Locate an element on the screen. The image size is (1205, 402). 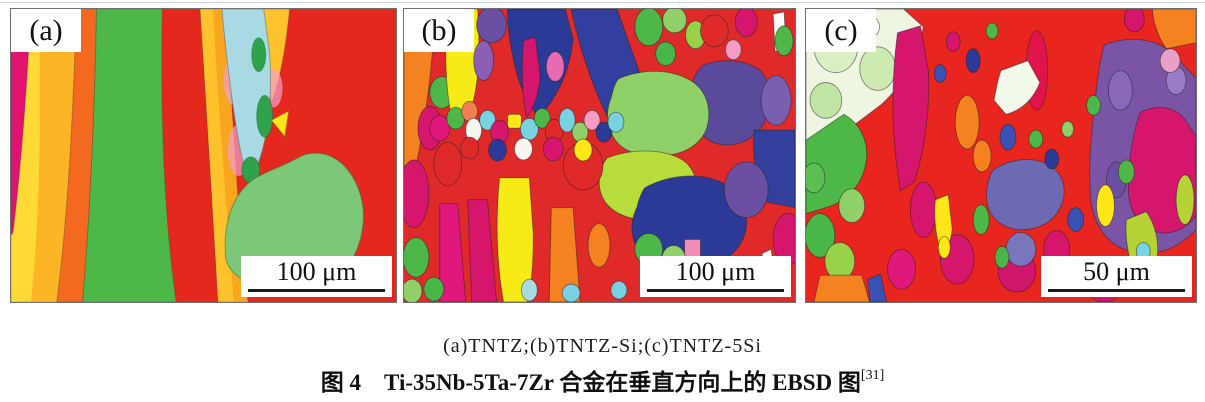
scalebar-a: 100 μm is located at coordinates (316, 276).